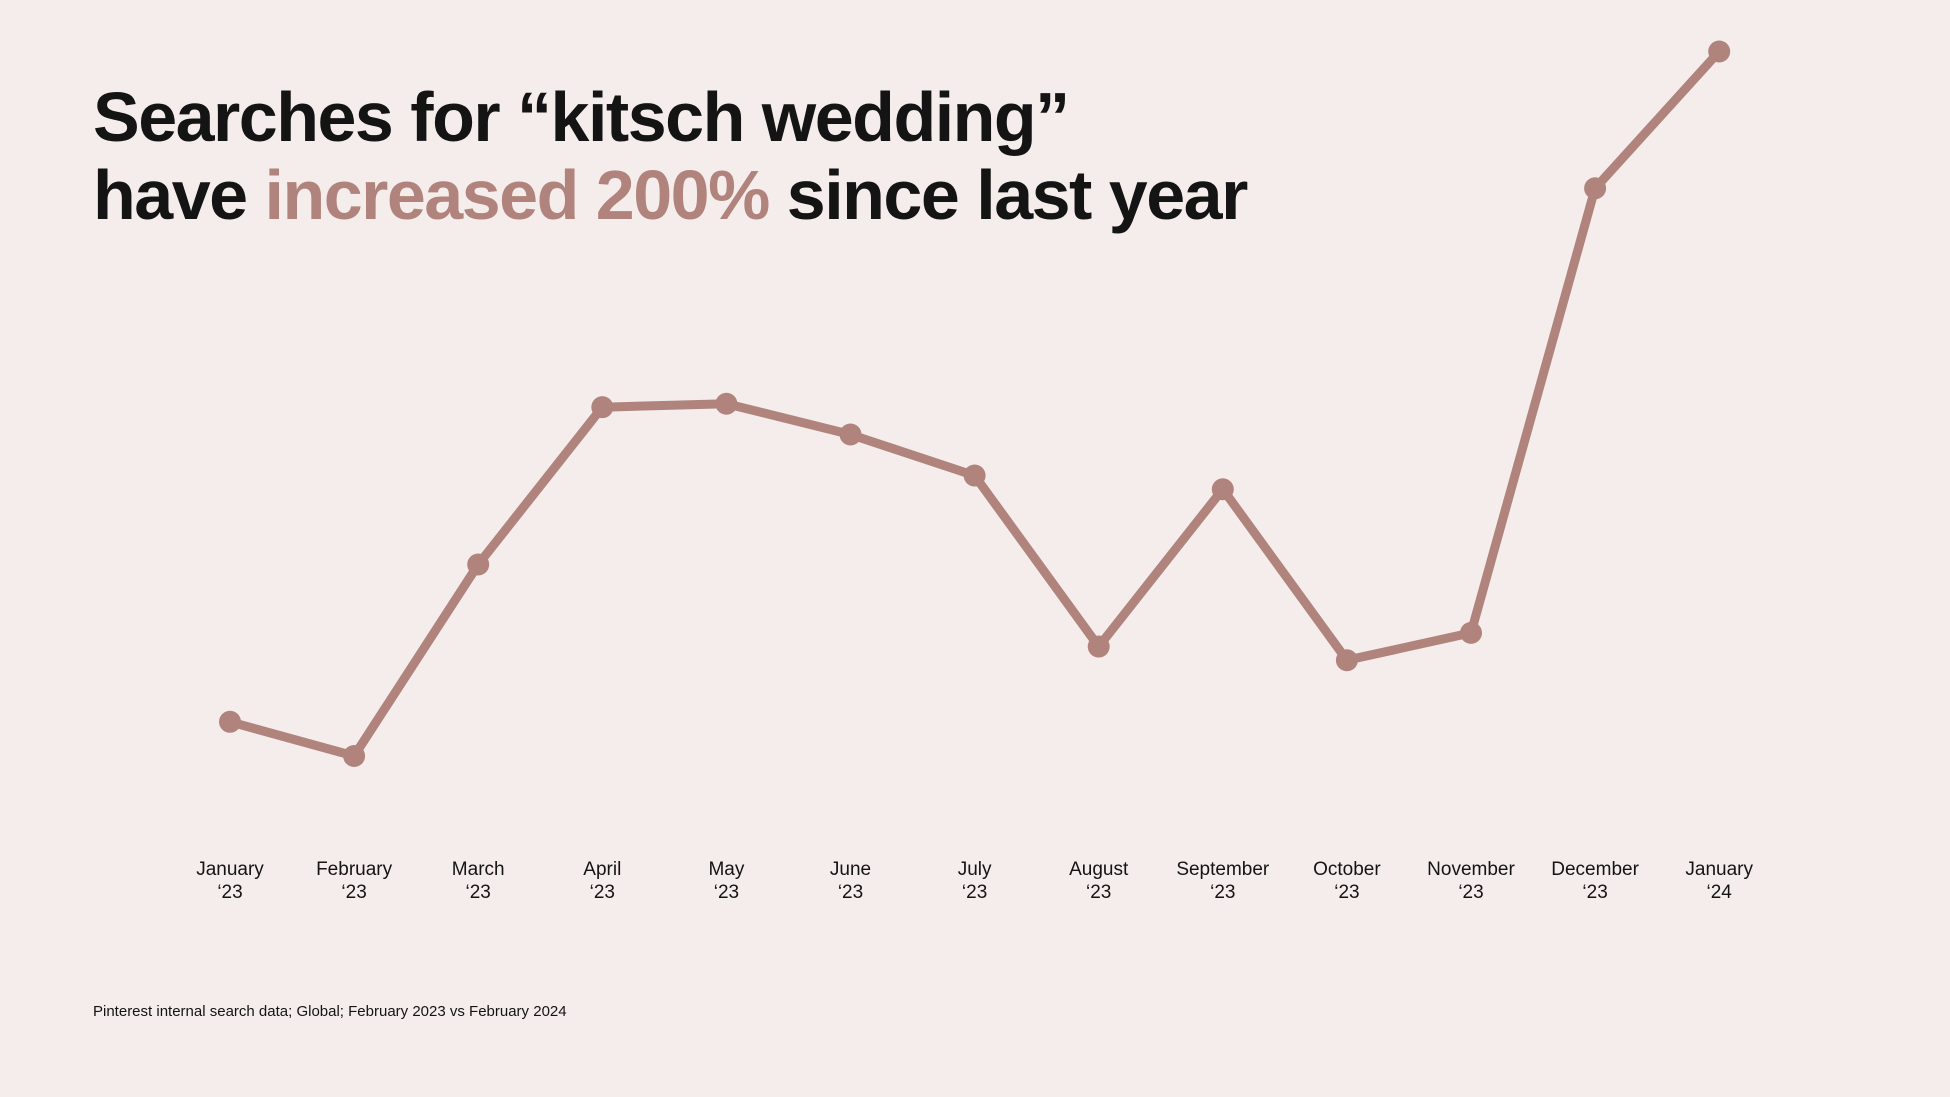 Image resolution: width=1950 pixels, height=1097 pixels. I want to click on x-tick-label: October ‘23, so click(1347, 881).